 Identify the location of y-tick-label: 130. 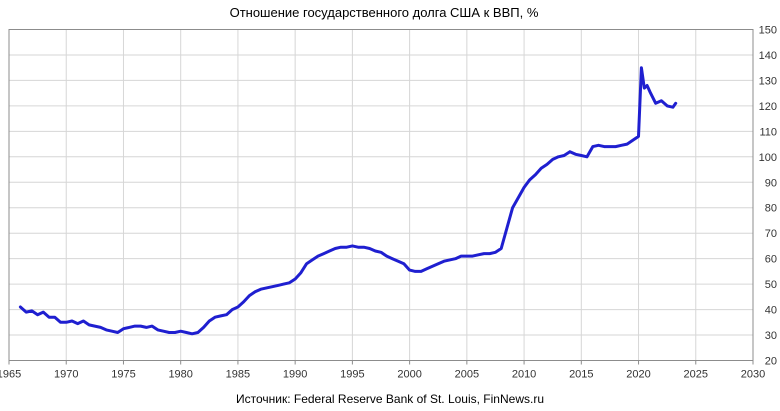
(768, 81).